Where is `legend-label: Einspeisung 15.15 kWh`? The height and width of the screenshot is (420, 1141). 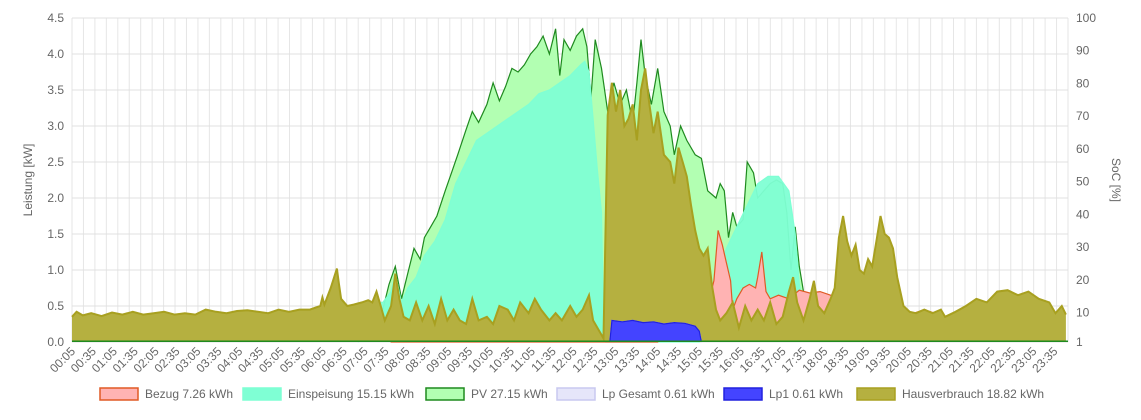 legend-label: Einspeisung 15.15 kWh is located at coordinates (351, 394).